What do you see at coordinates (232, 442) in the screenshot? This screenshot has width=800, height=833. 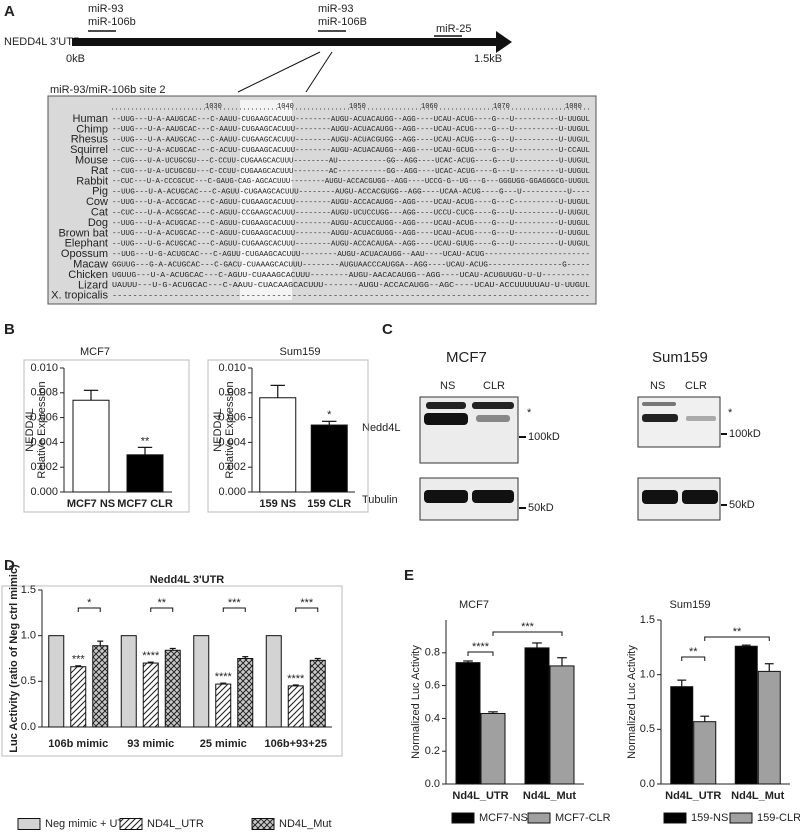 I see `y-tick-label: 0.004` at bounding box center [232, 442].